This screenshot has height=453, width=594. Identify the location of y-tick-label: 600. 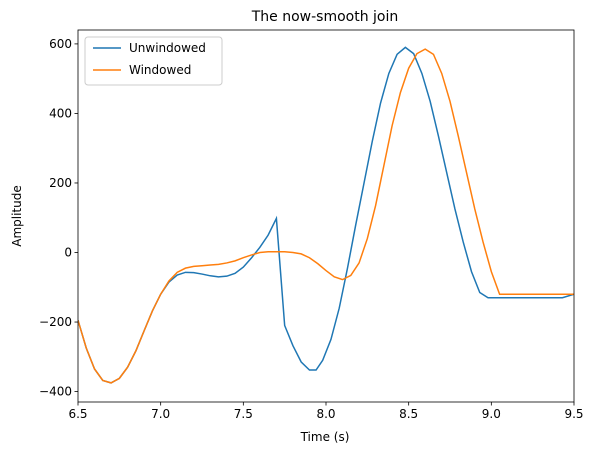
(60, 44).